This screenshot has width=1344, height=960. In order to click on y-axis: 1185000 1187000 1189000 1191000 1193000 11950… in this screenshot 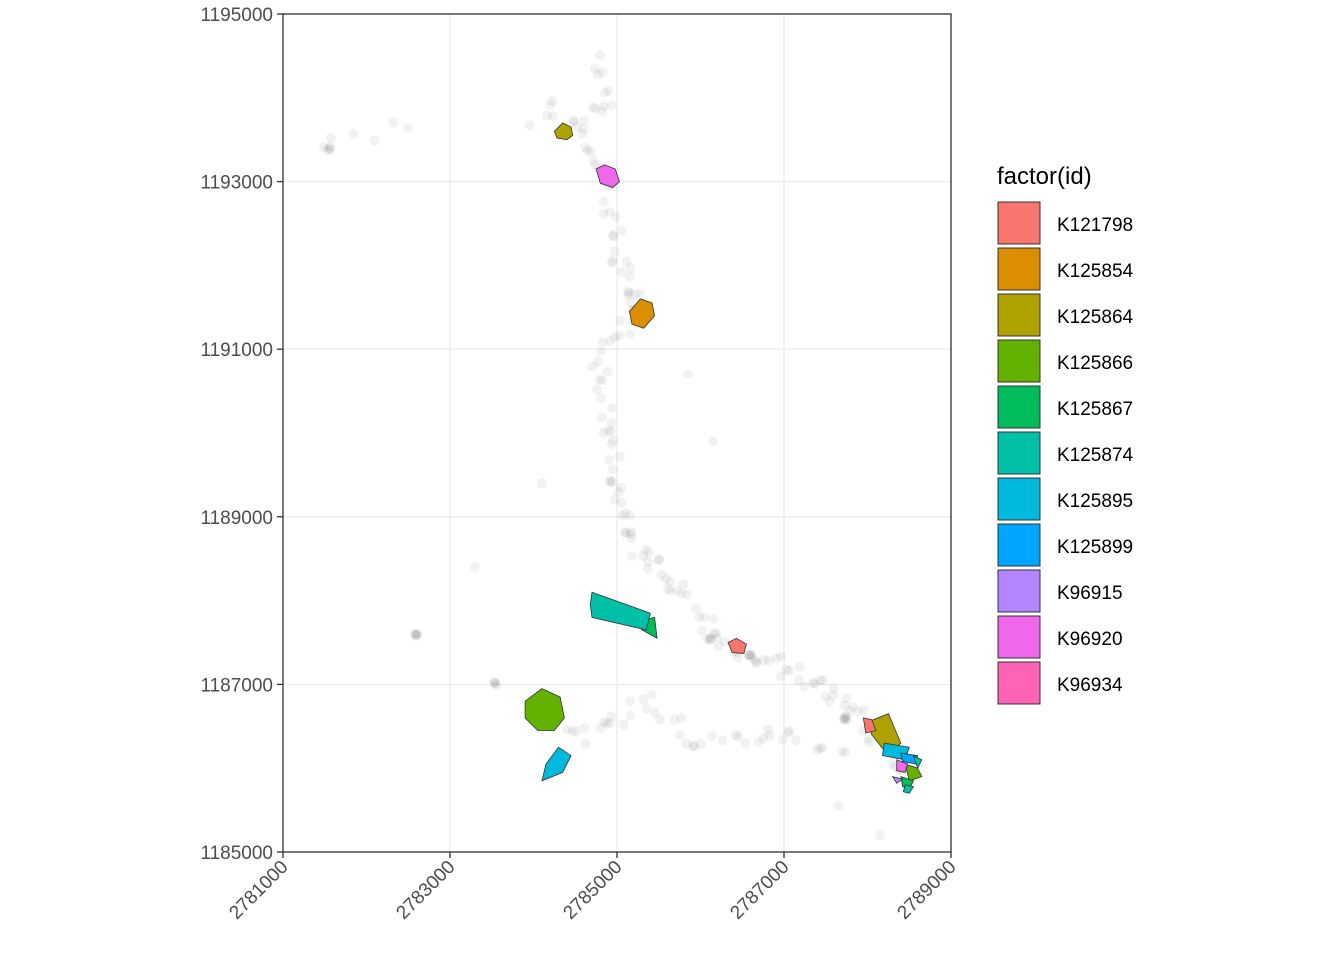, I will do `click(241, 434)`.